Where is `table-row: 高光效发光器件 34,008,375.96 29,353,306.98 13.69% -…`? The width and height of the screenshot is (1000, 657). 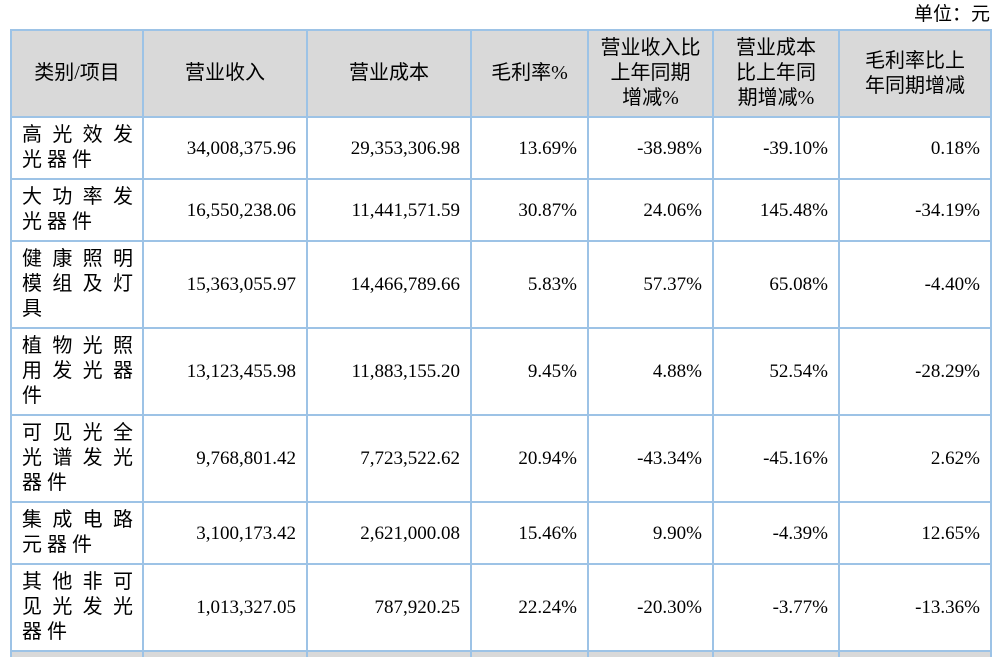
table-row: 高光效发光器件 34,008,375.96 29,353,306.98 13.69% -… is located at coordinates (501, 148).